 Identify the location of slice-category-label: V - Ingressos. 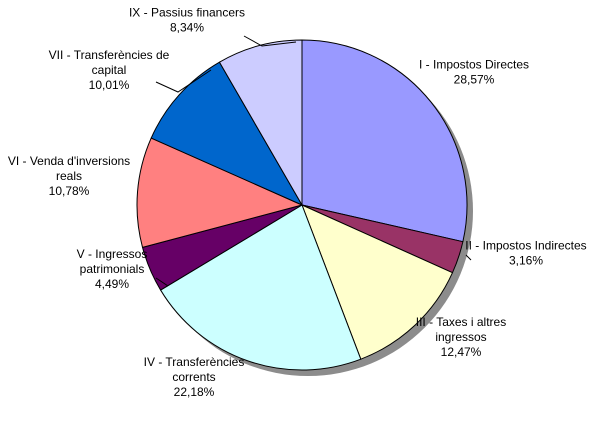
(112, 254).